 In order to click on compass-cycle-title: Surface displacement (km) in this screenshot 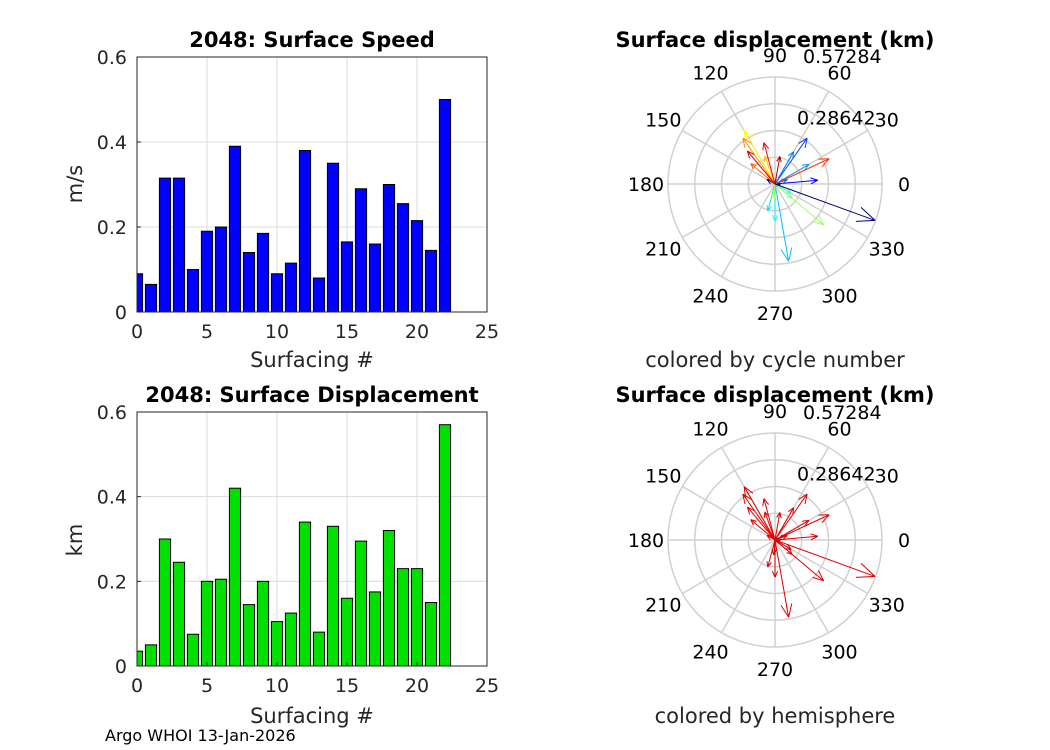, I will do `click(774, 40)`.